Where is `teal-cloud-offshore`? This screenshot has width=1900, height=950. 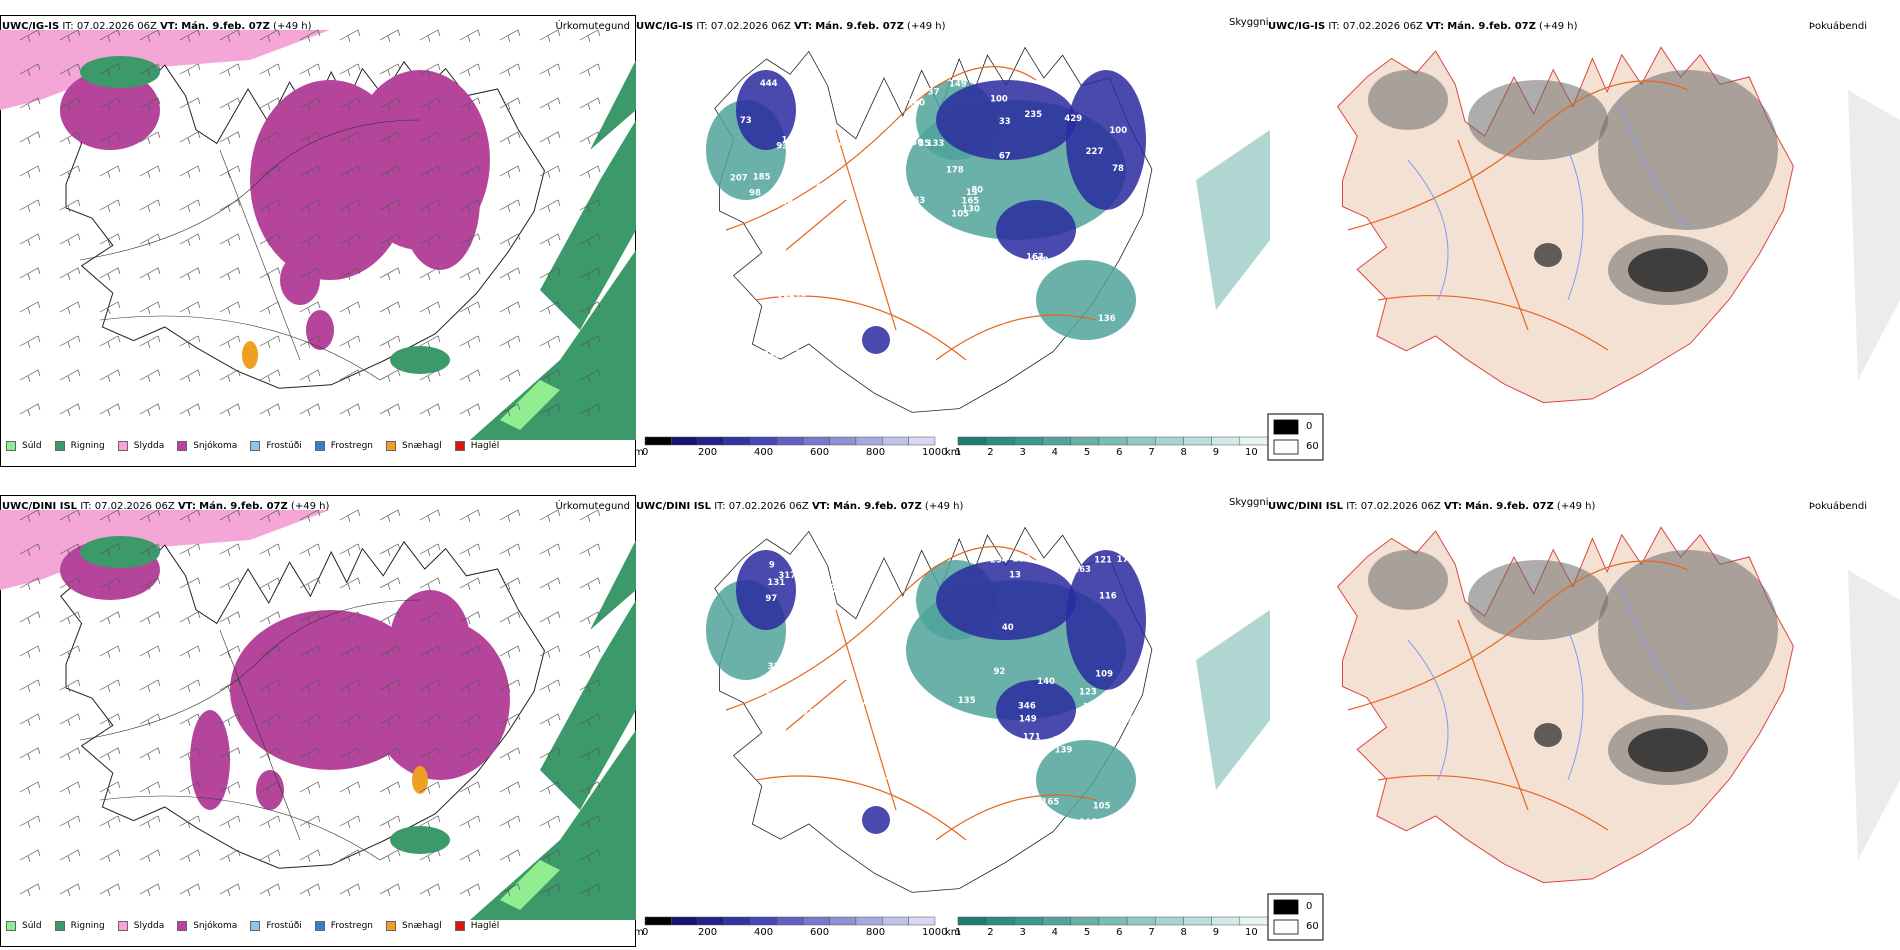
teal-cloud-offshore is located at coordinates (1233, 700).